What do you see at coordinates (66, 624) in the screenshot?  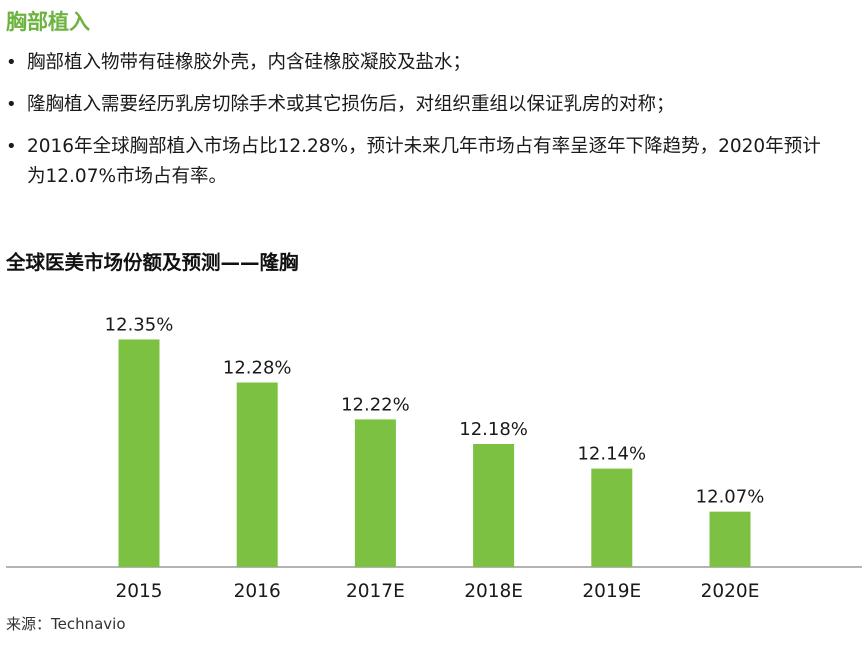 I see `source-note: 来源：Technavio` at bounding box center [66, 624].